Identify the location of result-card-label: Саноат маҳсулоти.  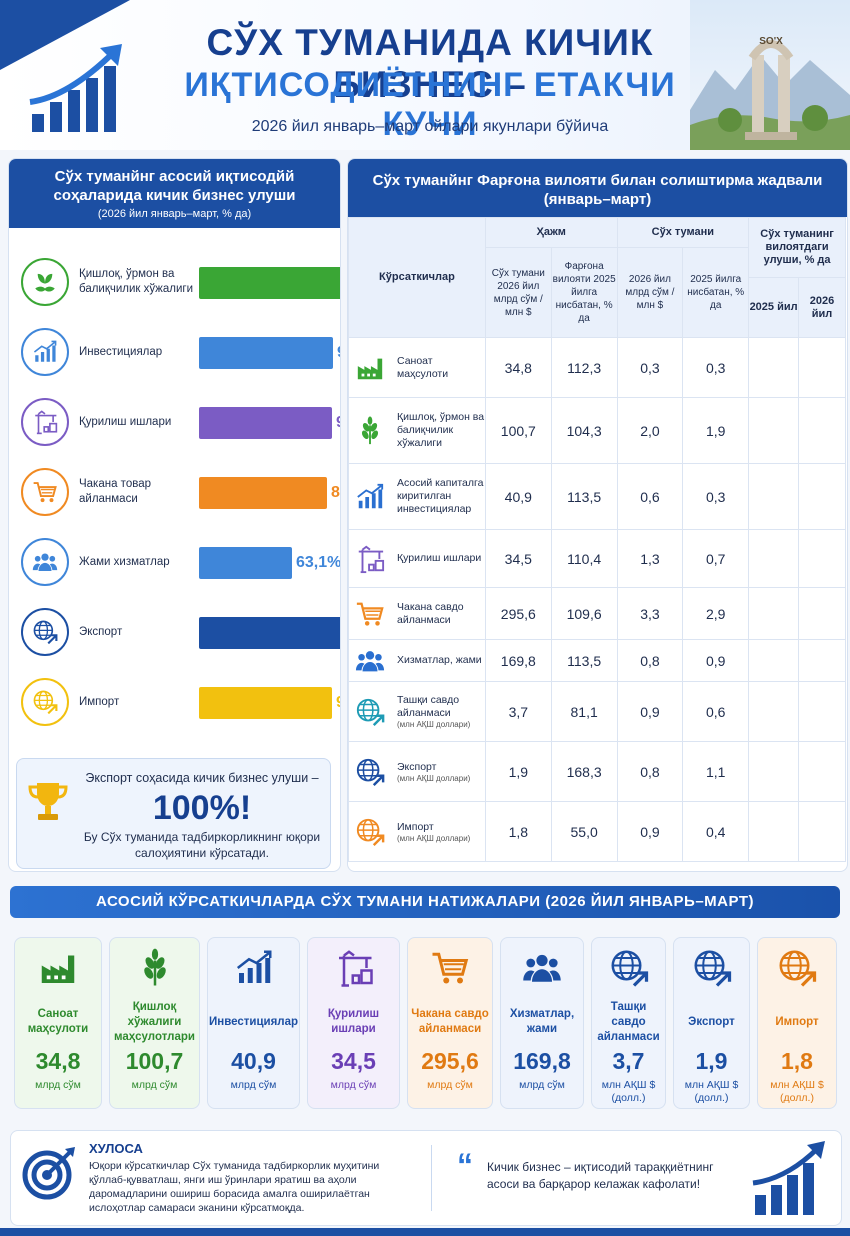
(58, 1021).